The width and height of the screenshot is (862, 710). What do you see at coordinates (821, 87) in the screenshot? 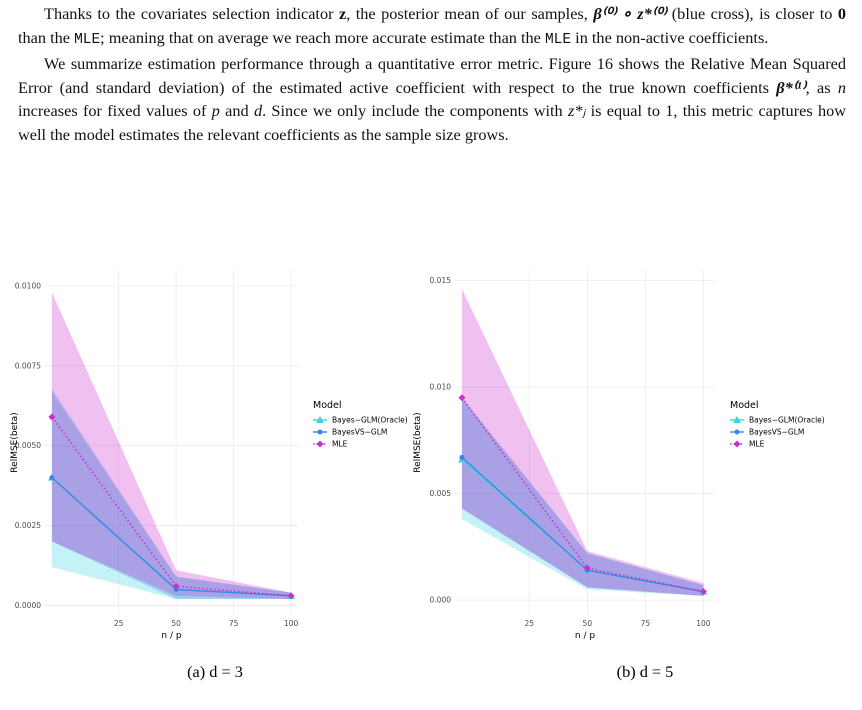
I see `text: , as` at bounding box center [821, 87].